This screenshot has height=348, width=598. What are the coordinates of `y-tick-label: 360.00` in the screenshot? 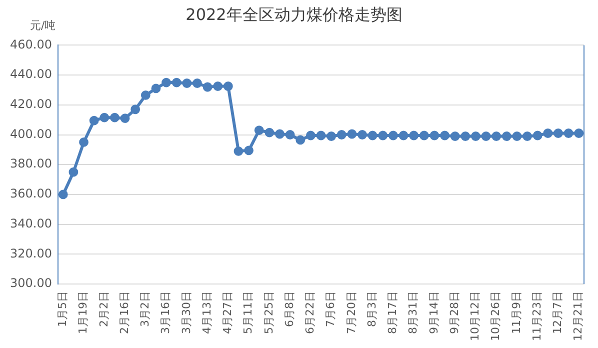 It's located at (31, 193).